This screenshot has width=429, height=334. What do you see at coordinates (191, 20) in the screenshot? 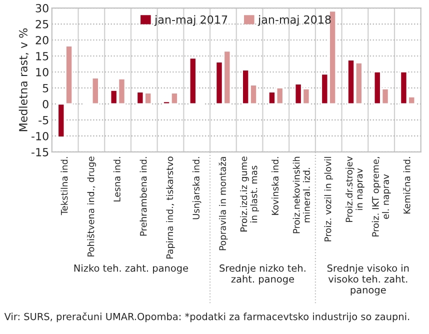
I see `legend-label: jan-maj 2017` at bounding box center [191, 20].